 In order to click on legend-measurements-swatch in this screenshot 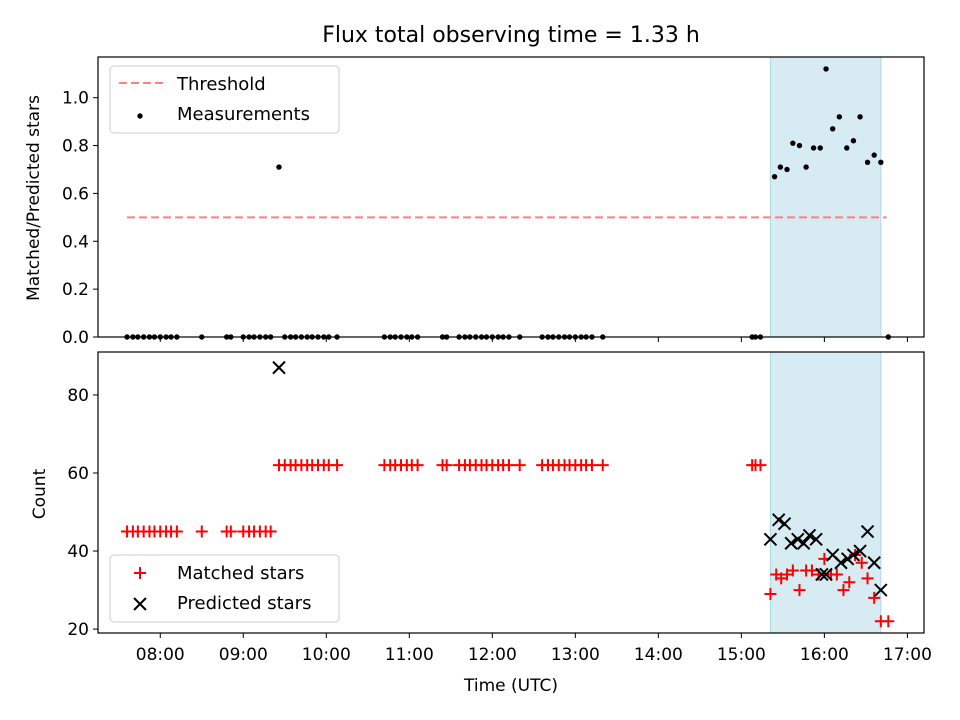, I will do `click(140, 116)`.